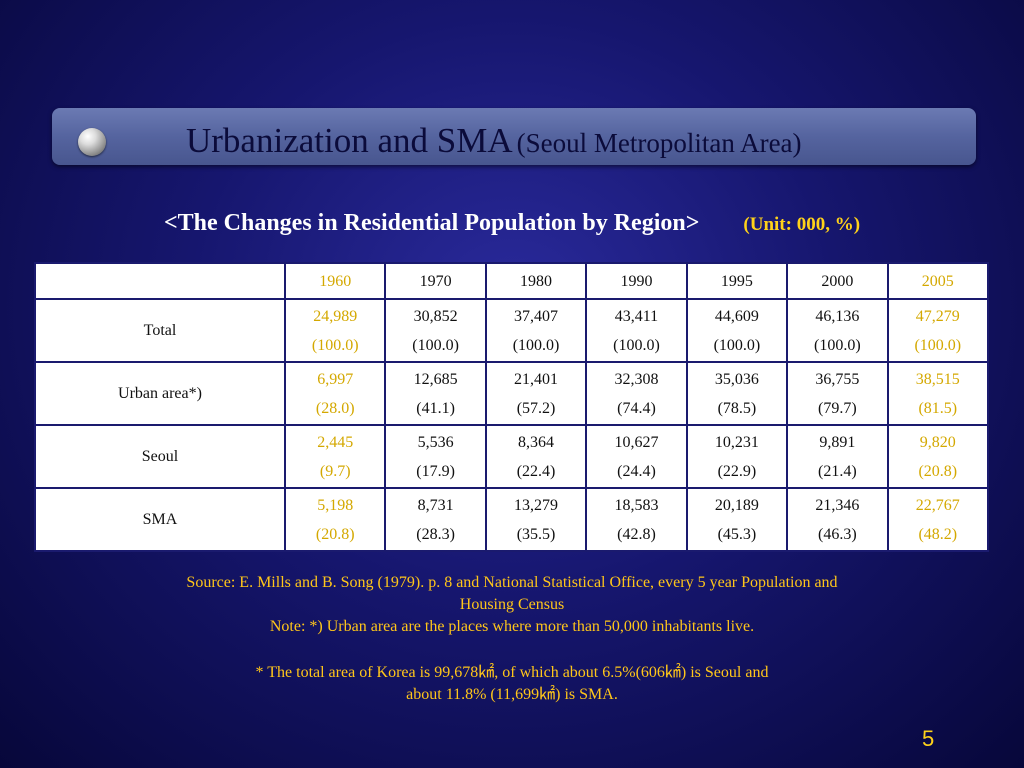 The height and width of the screenshot is (768, 1024). What do you see at coordinates (536, 442) in the screenshot?
I see `cell-value: 8,364` at bounding box center [536, 442].